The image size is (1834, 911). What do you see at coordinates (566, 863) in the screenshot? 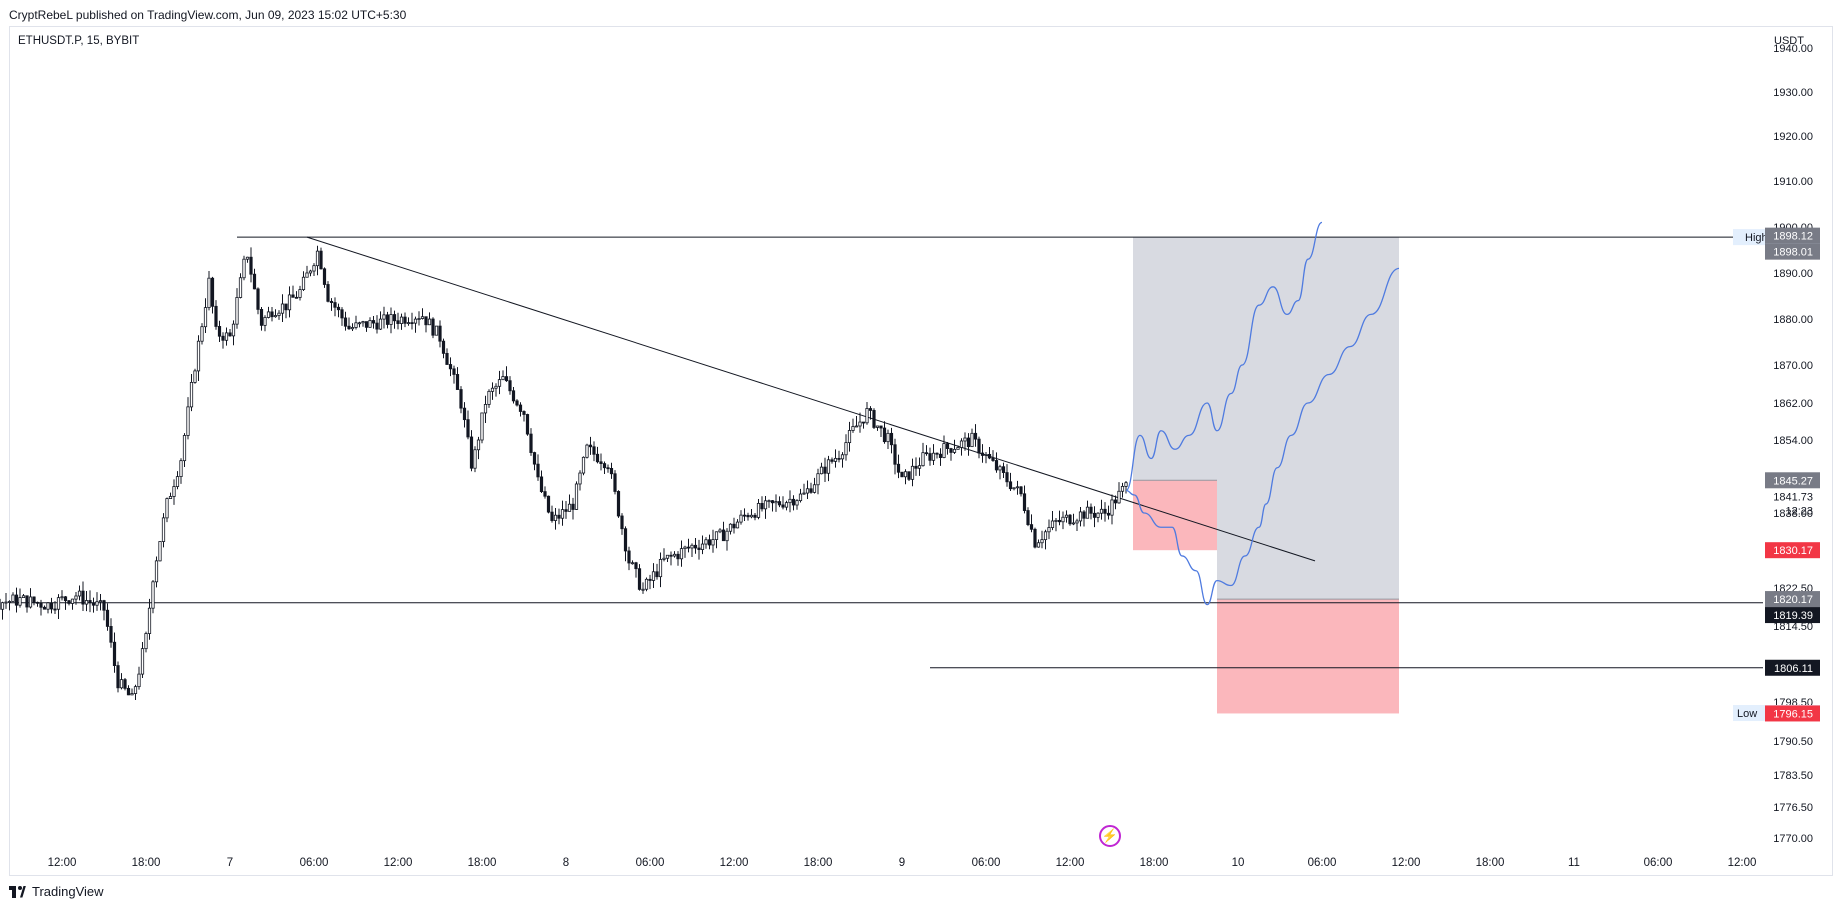
I see `x-tick-label: 8` at bounding box center [566, 863].